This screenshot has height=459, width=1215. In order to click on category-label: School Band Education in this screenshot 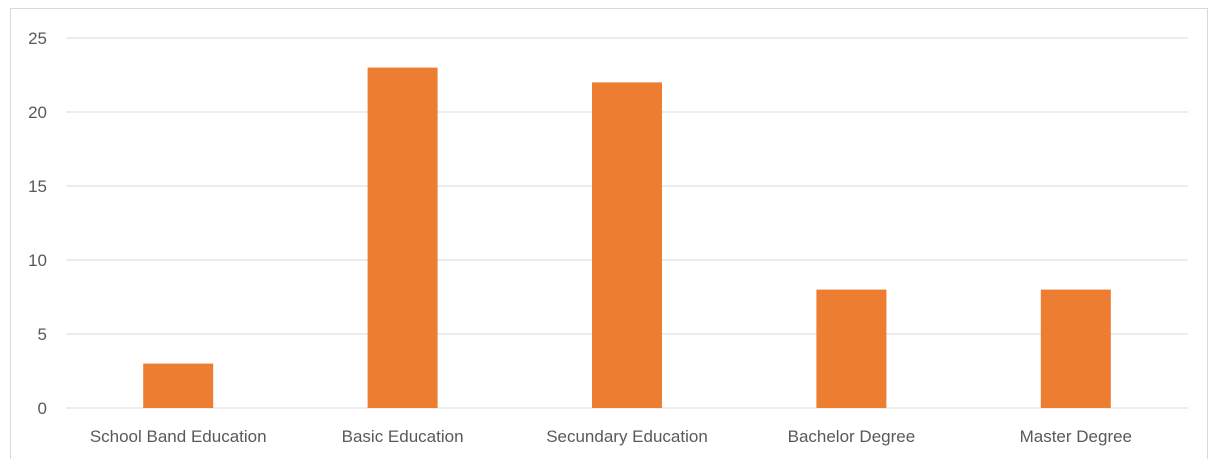, I will do `click(178, 436)`.